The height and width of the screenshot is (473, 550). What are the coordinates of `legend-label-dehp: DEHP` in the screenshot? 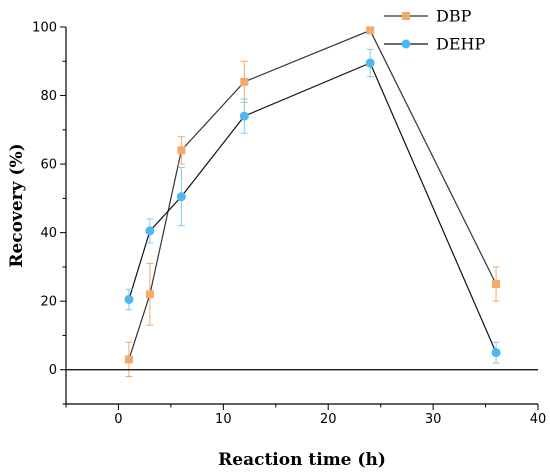 It's located at (460, 44).